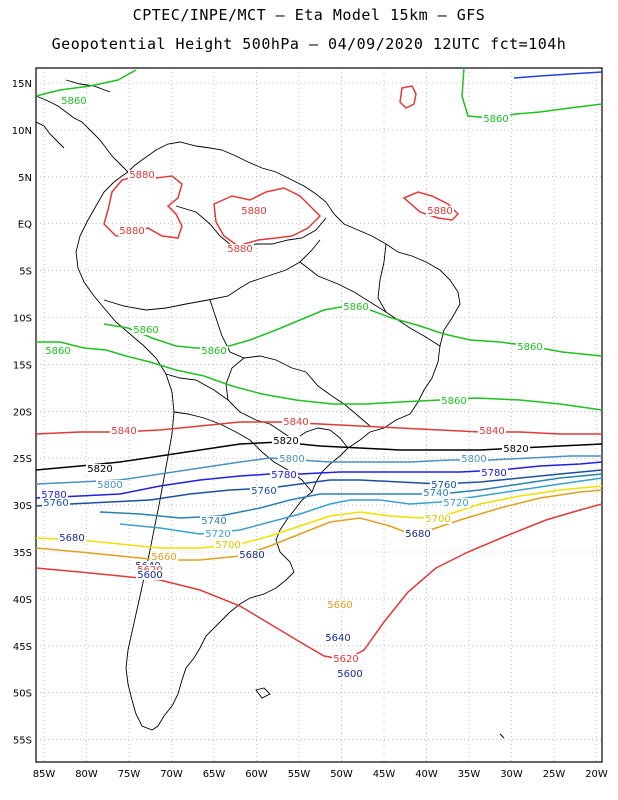 The height and width of the screenshot is (800, 618). Describe the element at coordinates (554, 774) in the screenshot. I see `lon-tick-label: 25W` at that location.